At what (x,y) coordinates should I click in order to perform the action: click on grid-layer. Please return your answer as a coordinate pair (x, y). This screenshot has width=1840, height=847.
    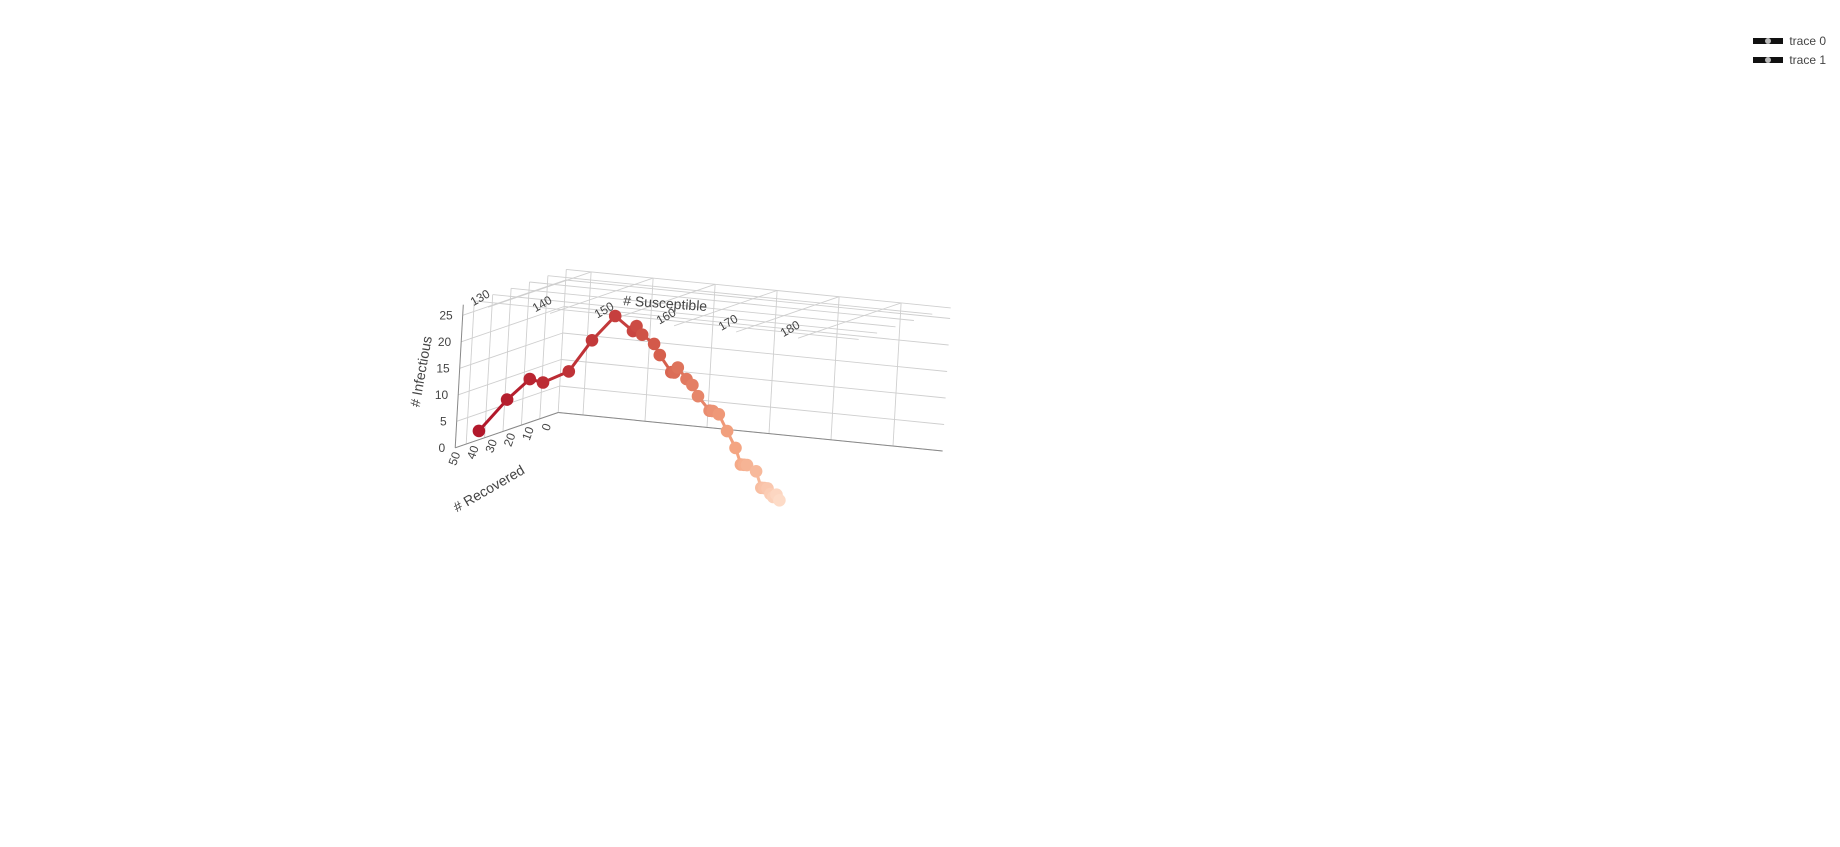
    Looking at the image, I should click on (703, 360).